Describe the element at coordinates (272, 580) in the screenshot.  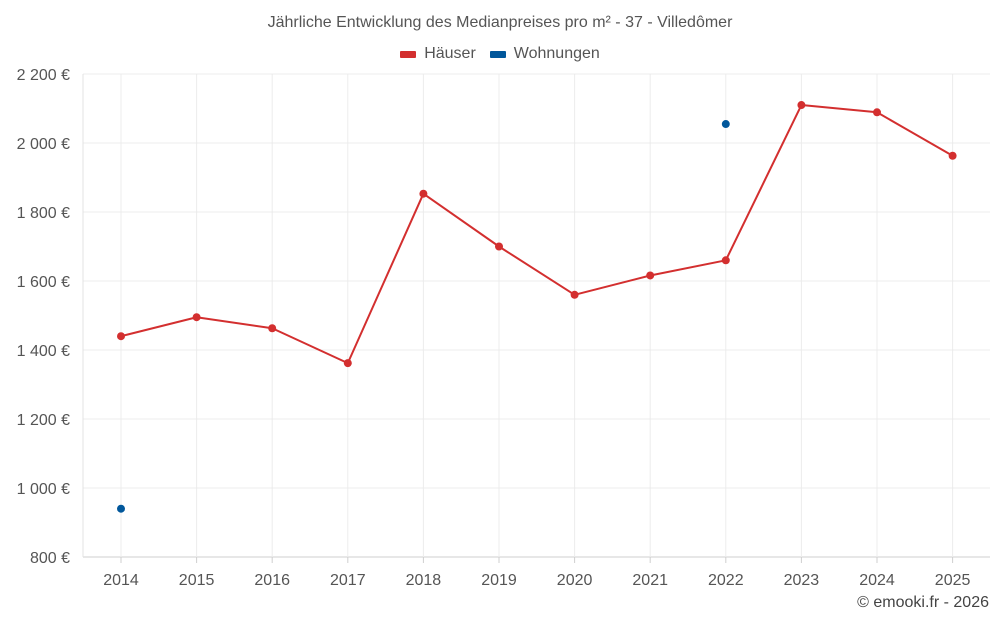
I see `x-tick-label: 2016` at that location.